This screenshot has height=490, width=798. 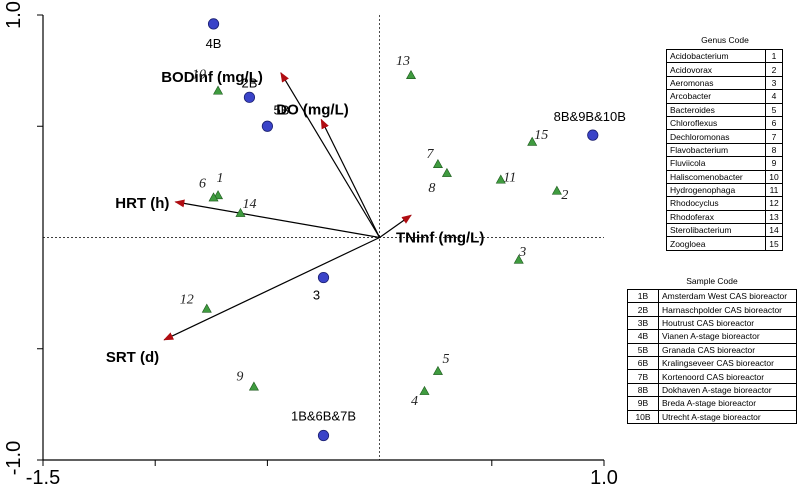 I want to click on sample-label: 4B, so click(x=214, y=43).